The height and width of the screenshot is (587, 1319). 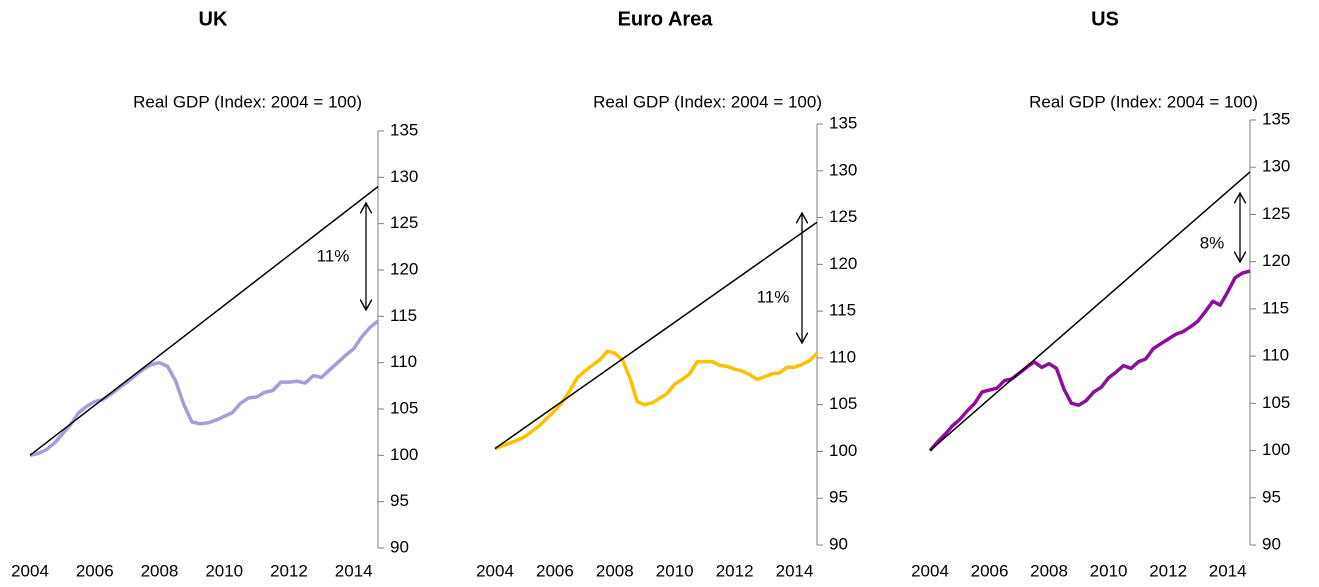 What do you see at coordinates (1105, 19) in the screenshot?
I see `chart-title: US` at bounding box center [1105, 19].